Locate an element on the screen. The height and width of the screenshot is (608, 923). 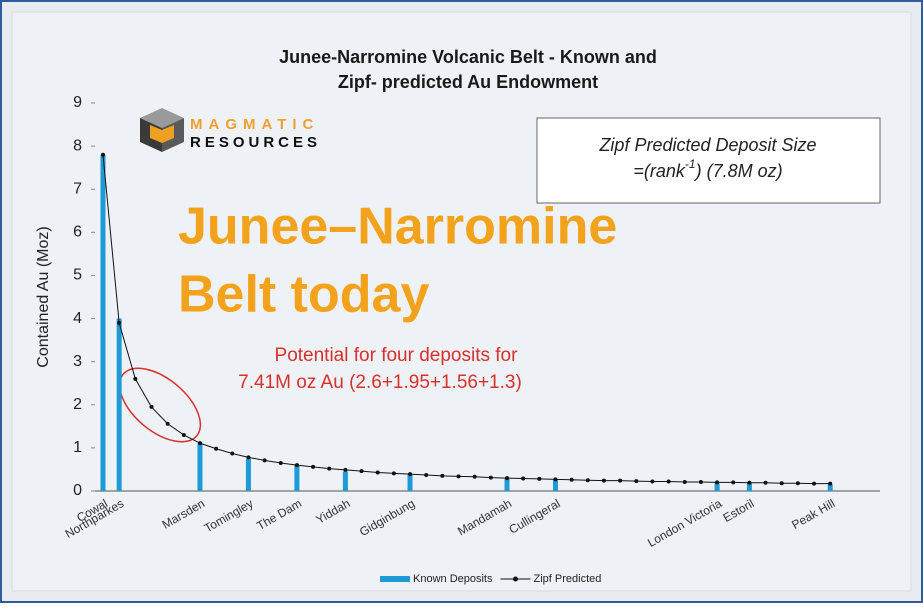
y-tick-label: 0 is located at coordinates (77, 490).